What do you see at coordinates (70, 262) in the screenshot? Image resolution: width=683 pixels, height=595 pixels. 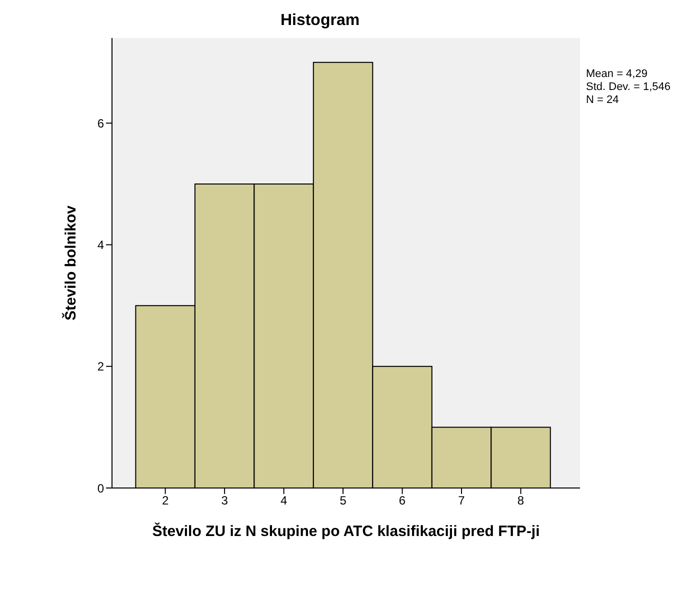 I see `y-axis-title: Število bolnikov` at bounding box center [70, 262].